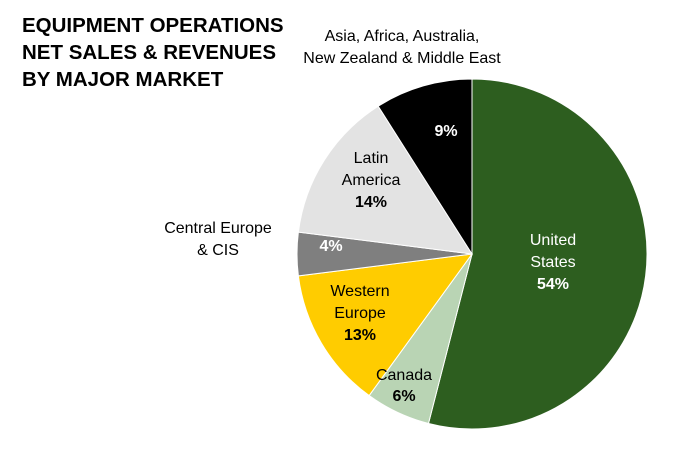  Describe the element at coordinates (359, 302) in the screenshot. I see `slice-label-western-europe: Western Europe` at that location.